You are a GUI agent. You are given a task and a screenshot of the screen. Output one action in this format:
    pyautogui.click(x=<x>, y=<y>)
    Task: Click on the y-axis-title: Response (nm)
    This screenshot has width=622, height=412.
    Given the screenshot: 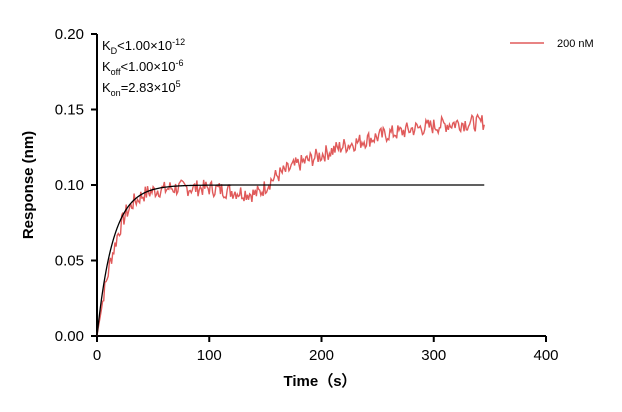 What is the action you would take?
    pyautogui.click(x=28, y=185)
    